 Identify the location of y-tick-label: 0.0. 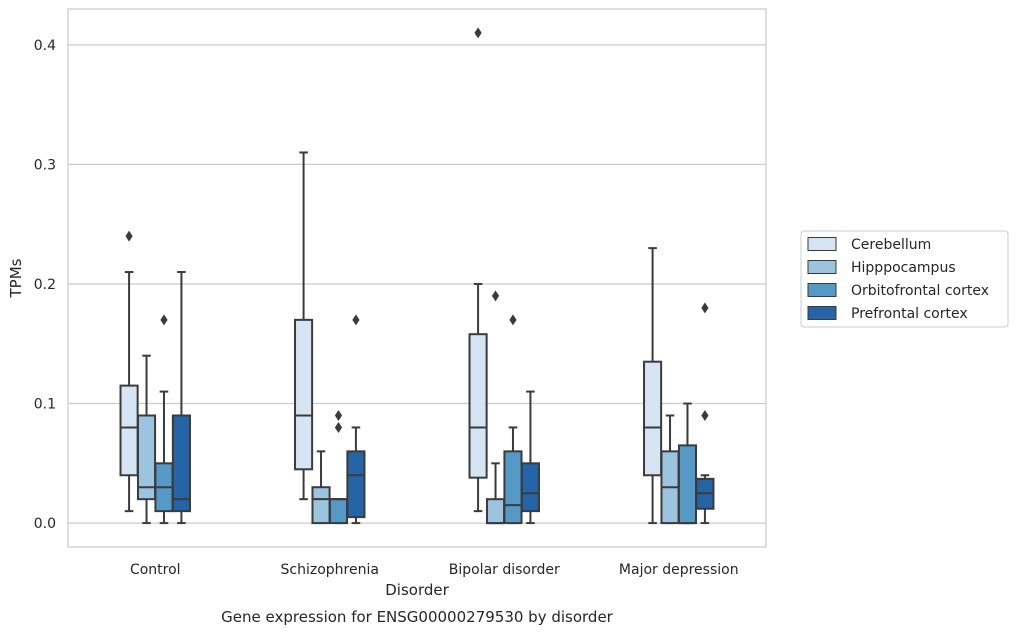
(45, 524).